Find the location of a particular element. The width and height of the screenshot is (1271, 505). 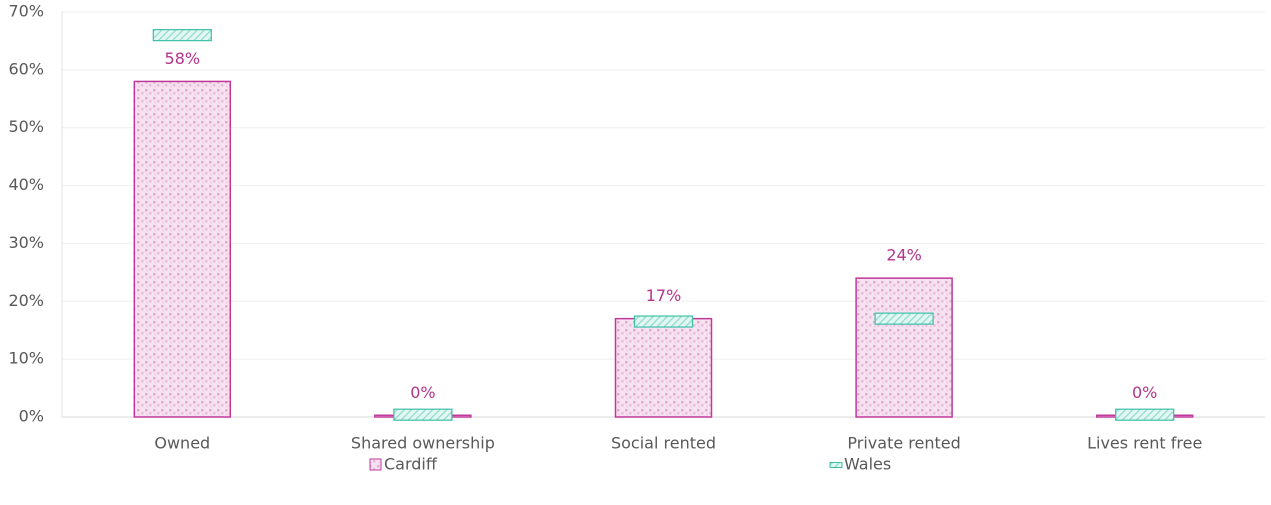

y-tick-label: 40% is located at coordinates (26, 184).